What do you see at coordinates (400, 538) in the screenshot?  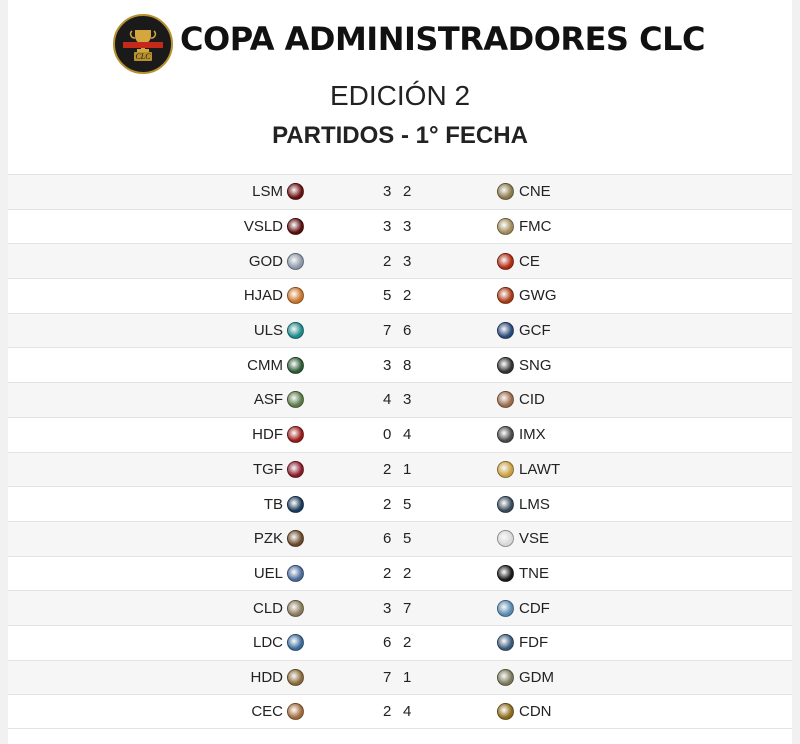 I see `match-row: PZK 6 5 VSE` at bounding box center [400, 538].